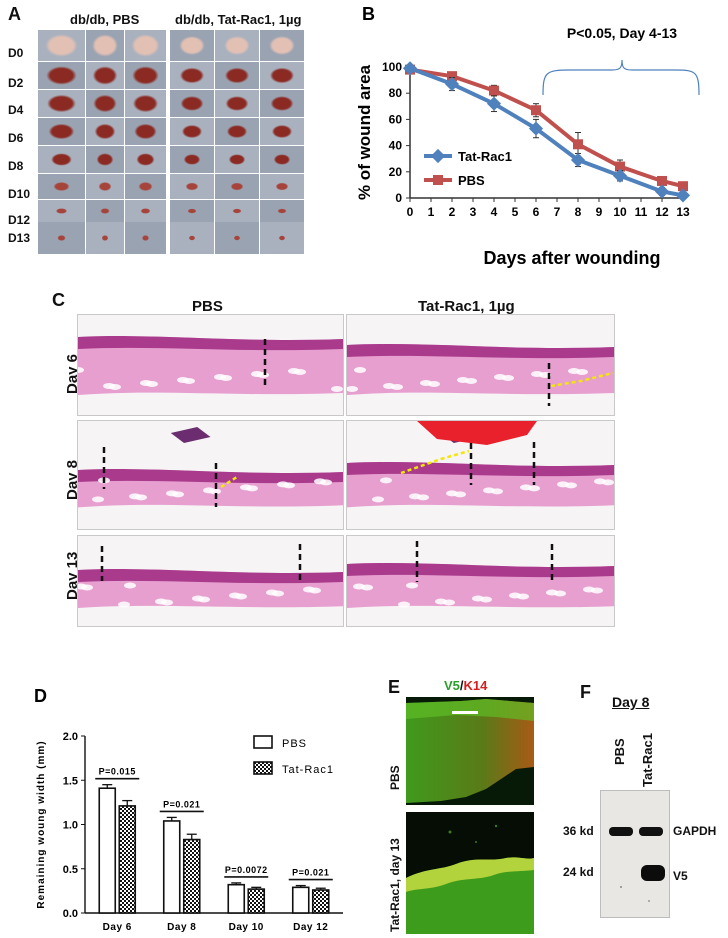 This screenshot has width=728, height=938. What do you see at coordinates (40, 696) in the screenshot?
I see `panel-letter-d: D` at bounding box center [40, 696].